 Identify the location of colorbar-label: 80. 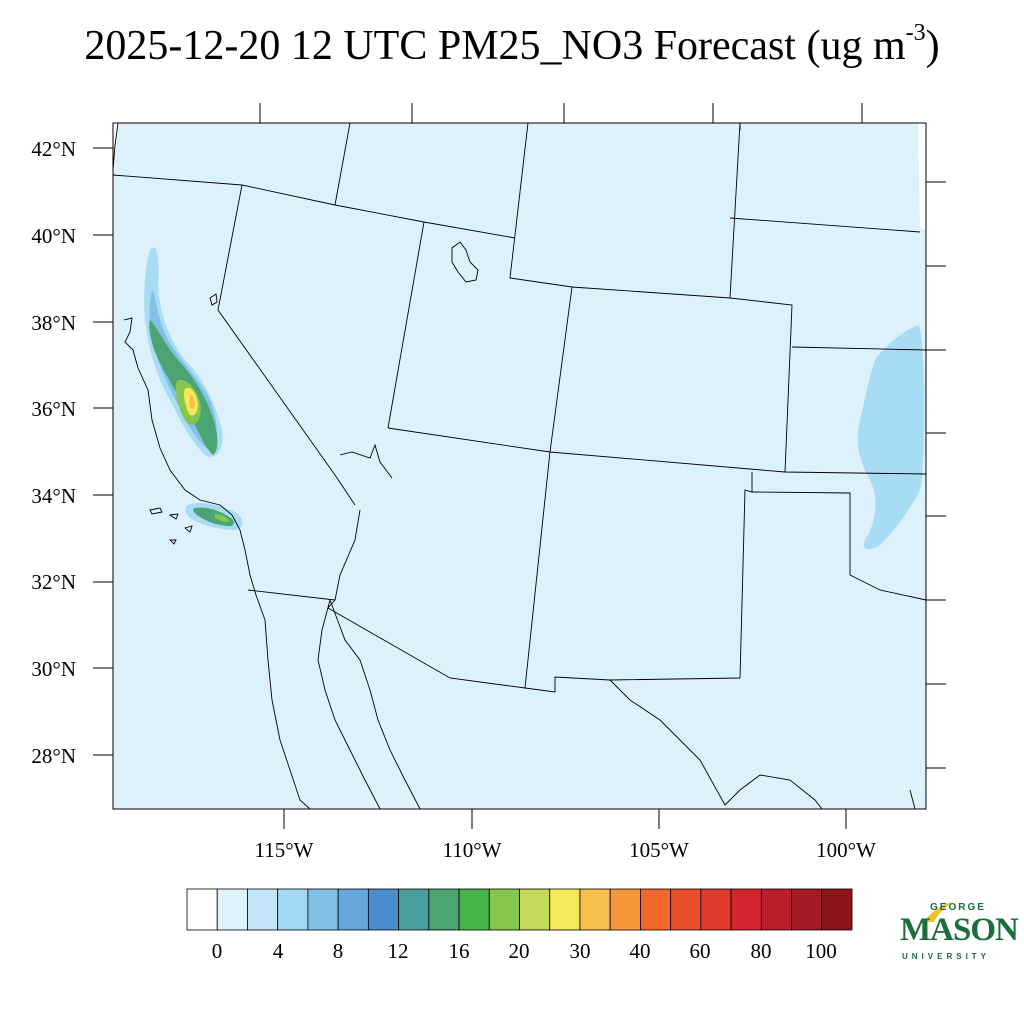
(761, 951).